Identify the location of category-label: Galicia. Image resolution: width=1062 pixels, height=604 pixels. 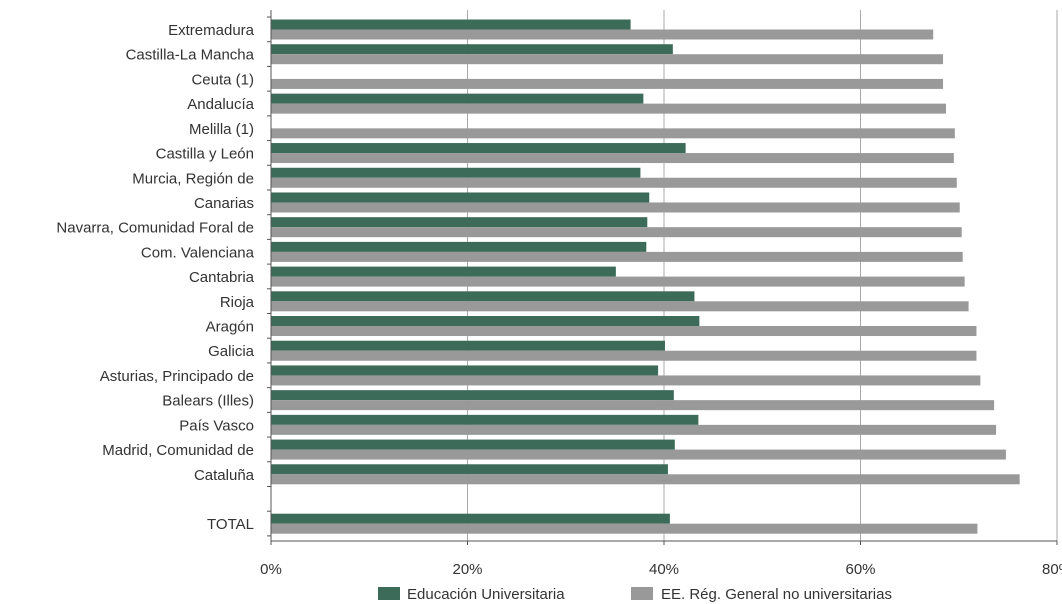
(231, 351).